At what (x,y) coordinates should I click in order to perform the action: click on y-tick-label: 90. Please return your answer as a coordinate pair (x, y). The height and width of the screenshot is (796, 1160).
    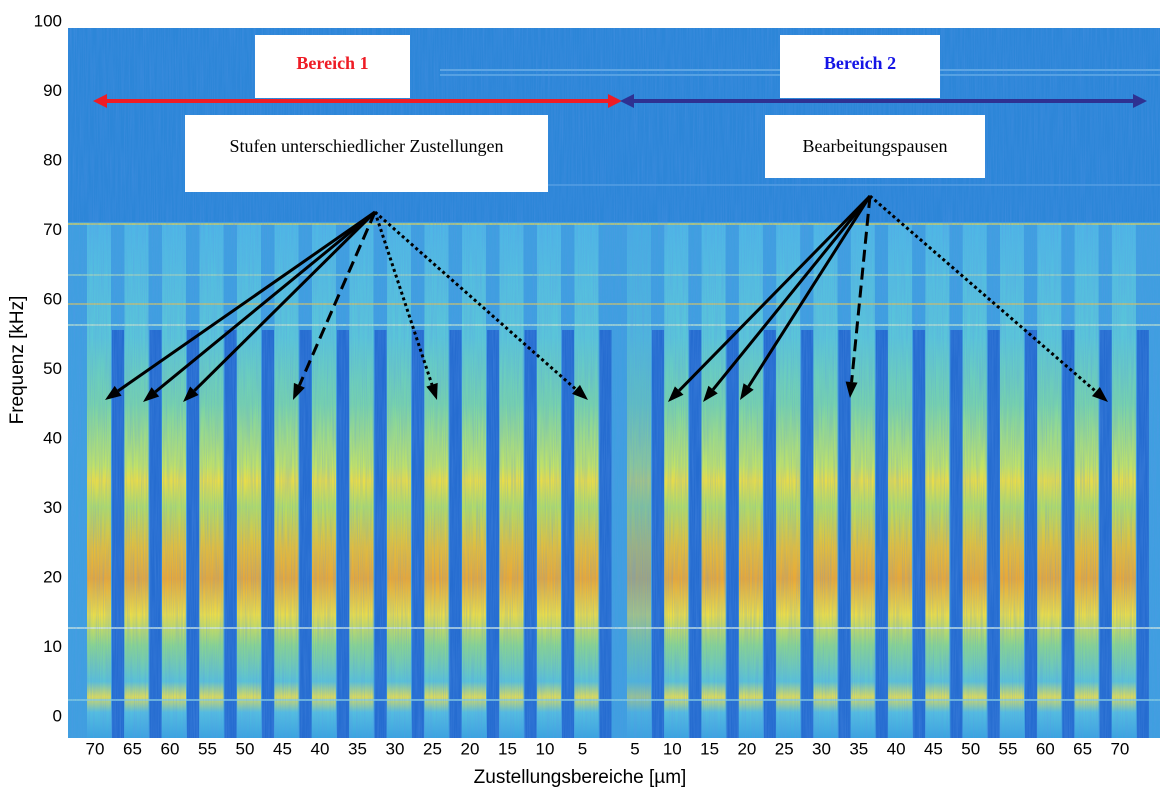
    Looking at the image, I should click on (52, 90).